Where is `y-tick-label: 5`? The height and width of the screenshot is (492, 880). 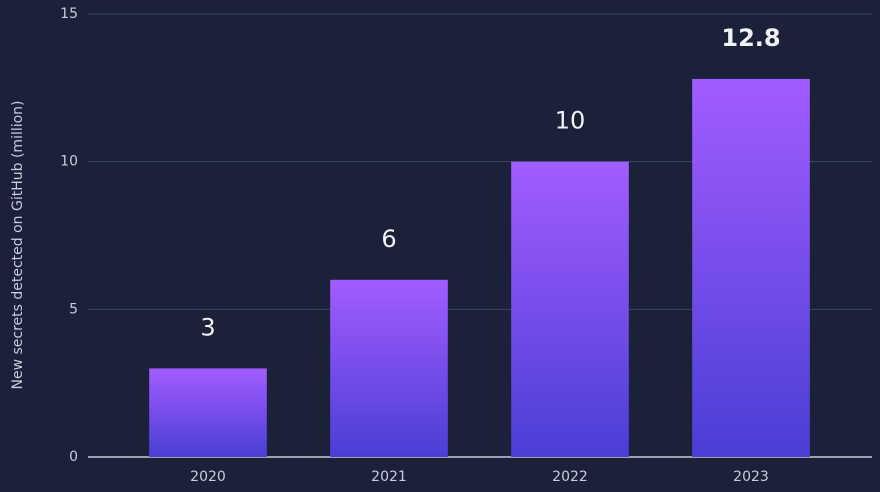 y-tick-label: 5 is located at coordinates (73, 309).